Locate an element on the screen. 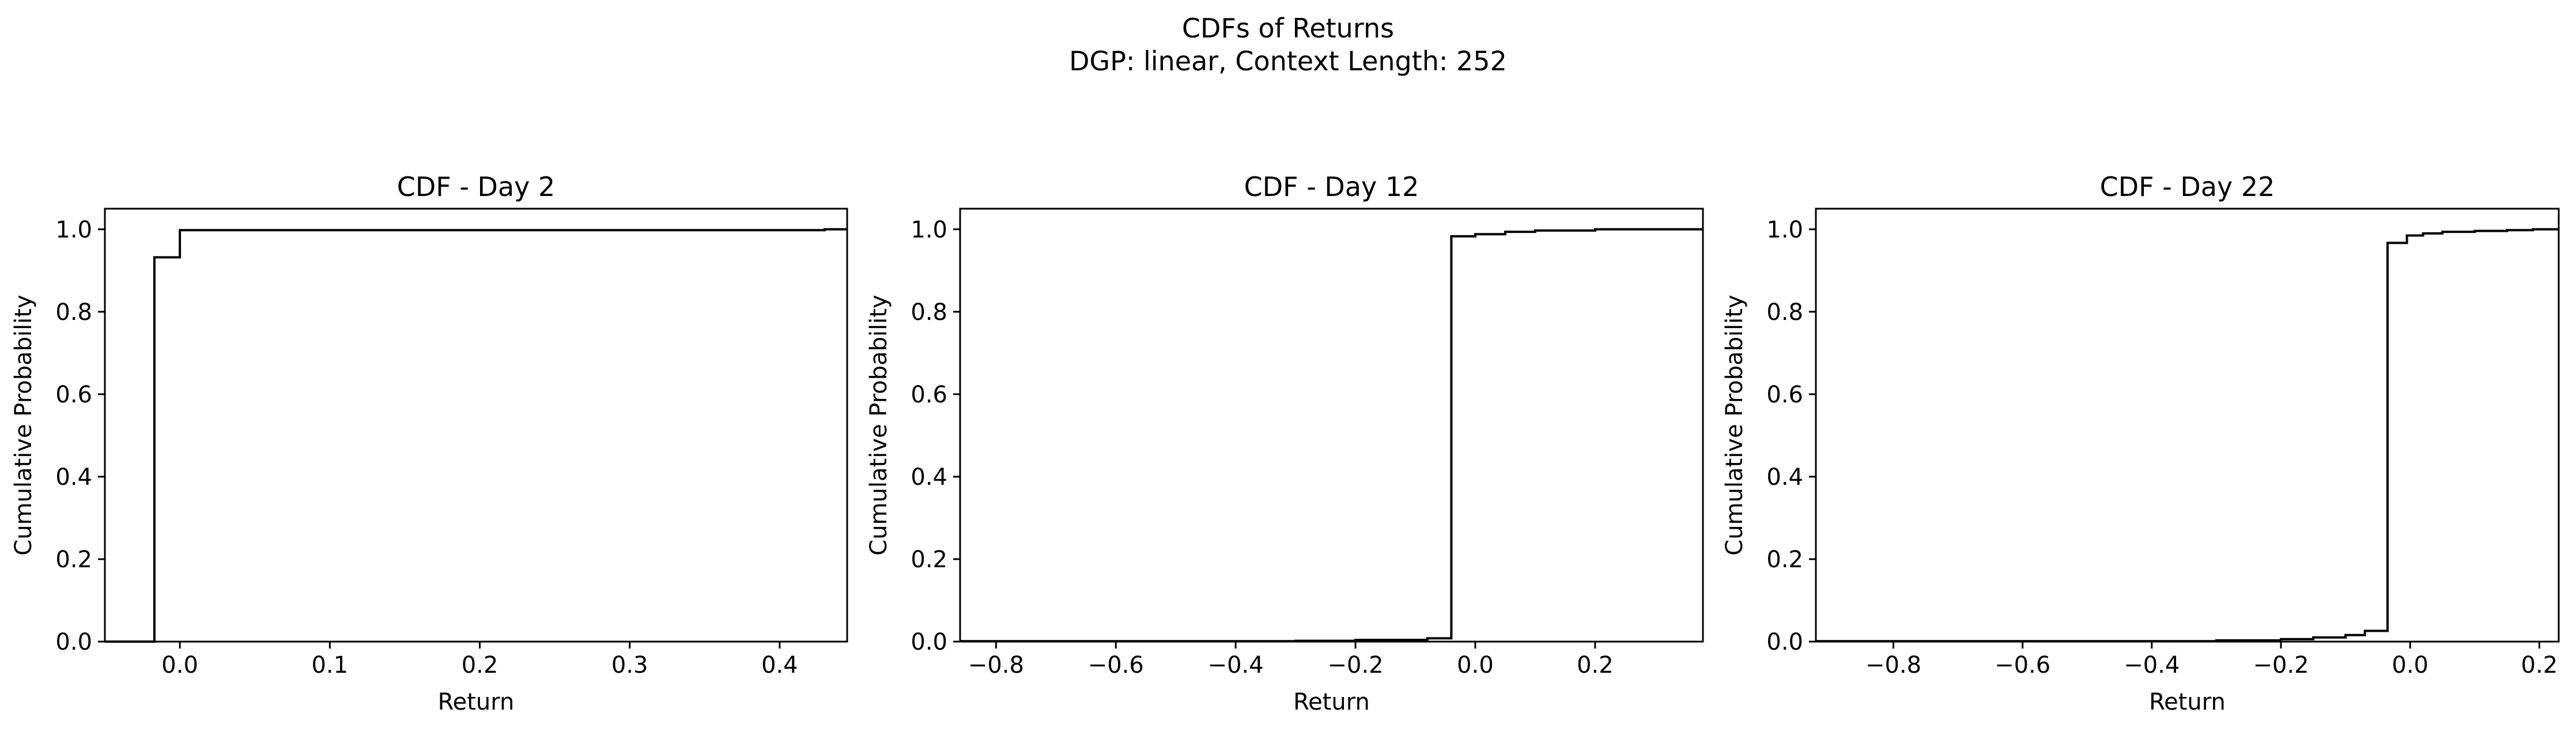 The image size is (2576, 735). x-tick-label: 0.3 is located at coordinates (630, 665).